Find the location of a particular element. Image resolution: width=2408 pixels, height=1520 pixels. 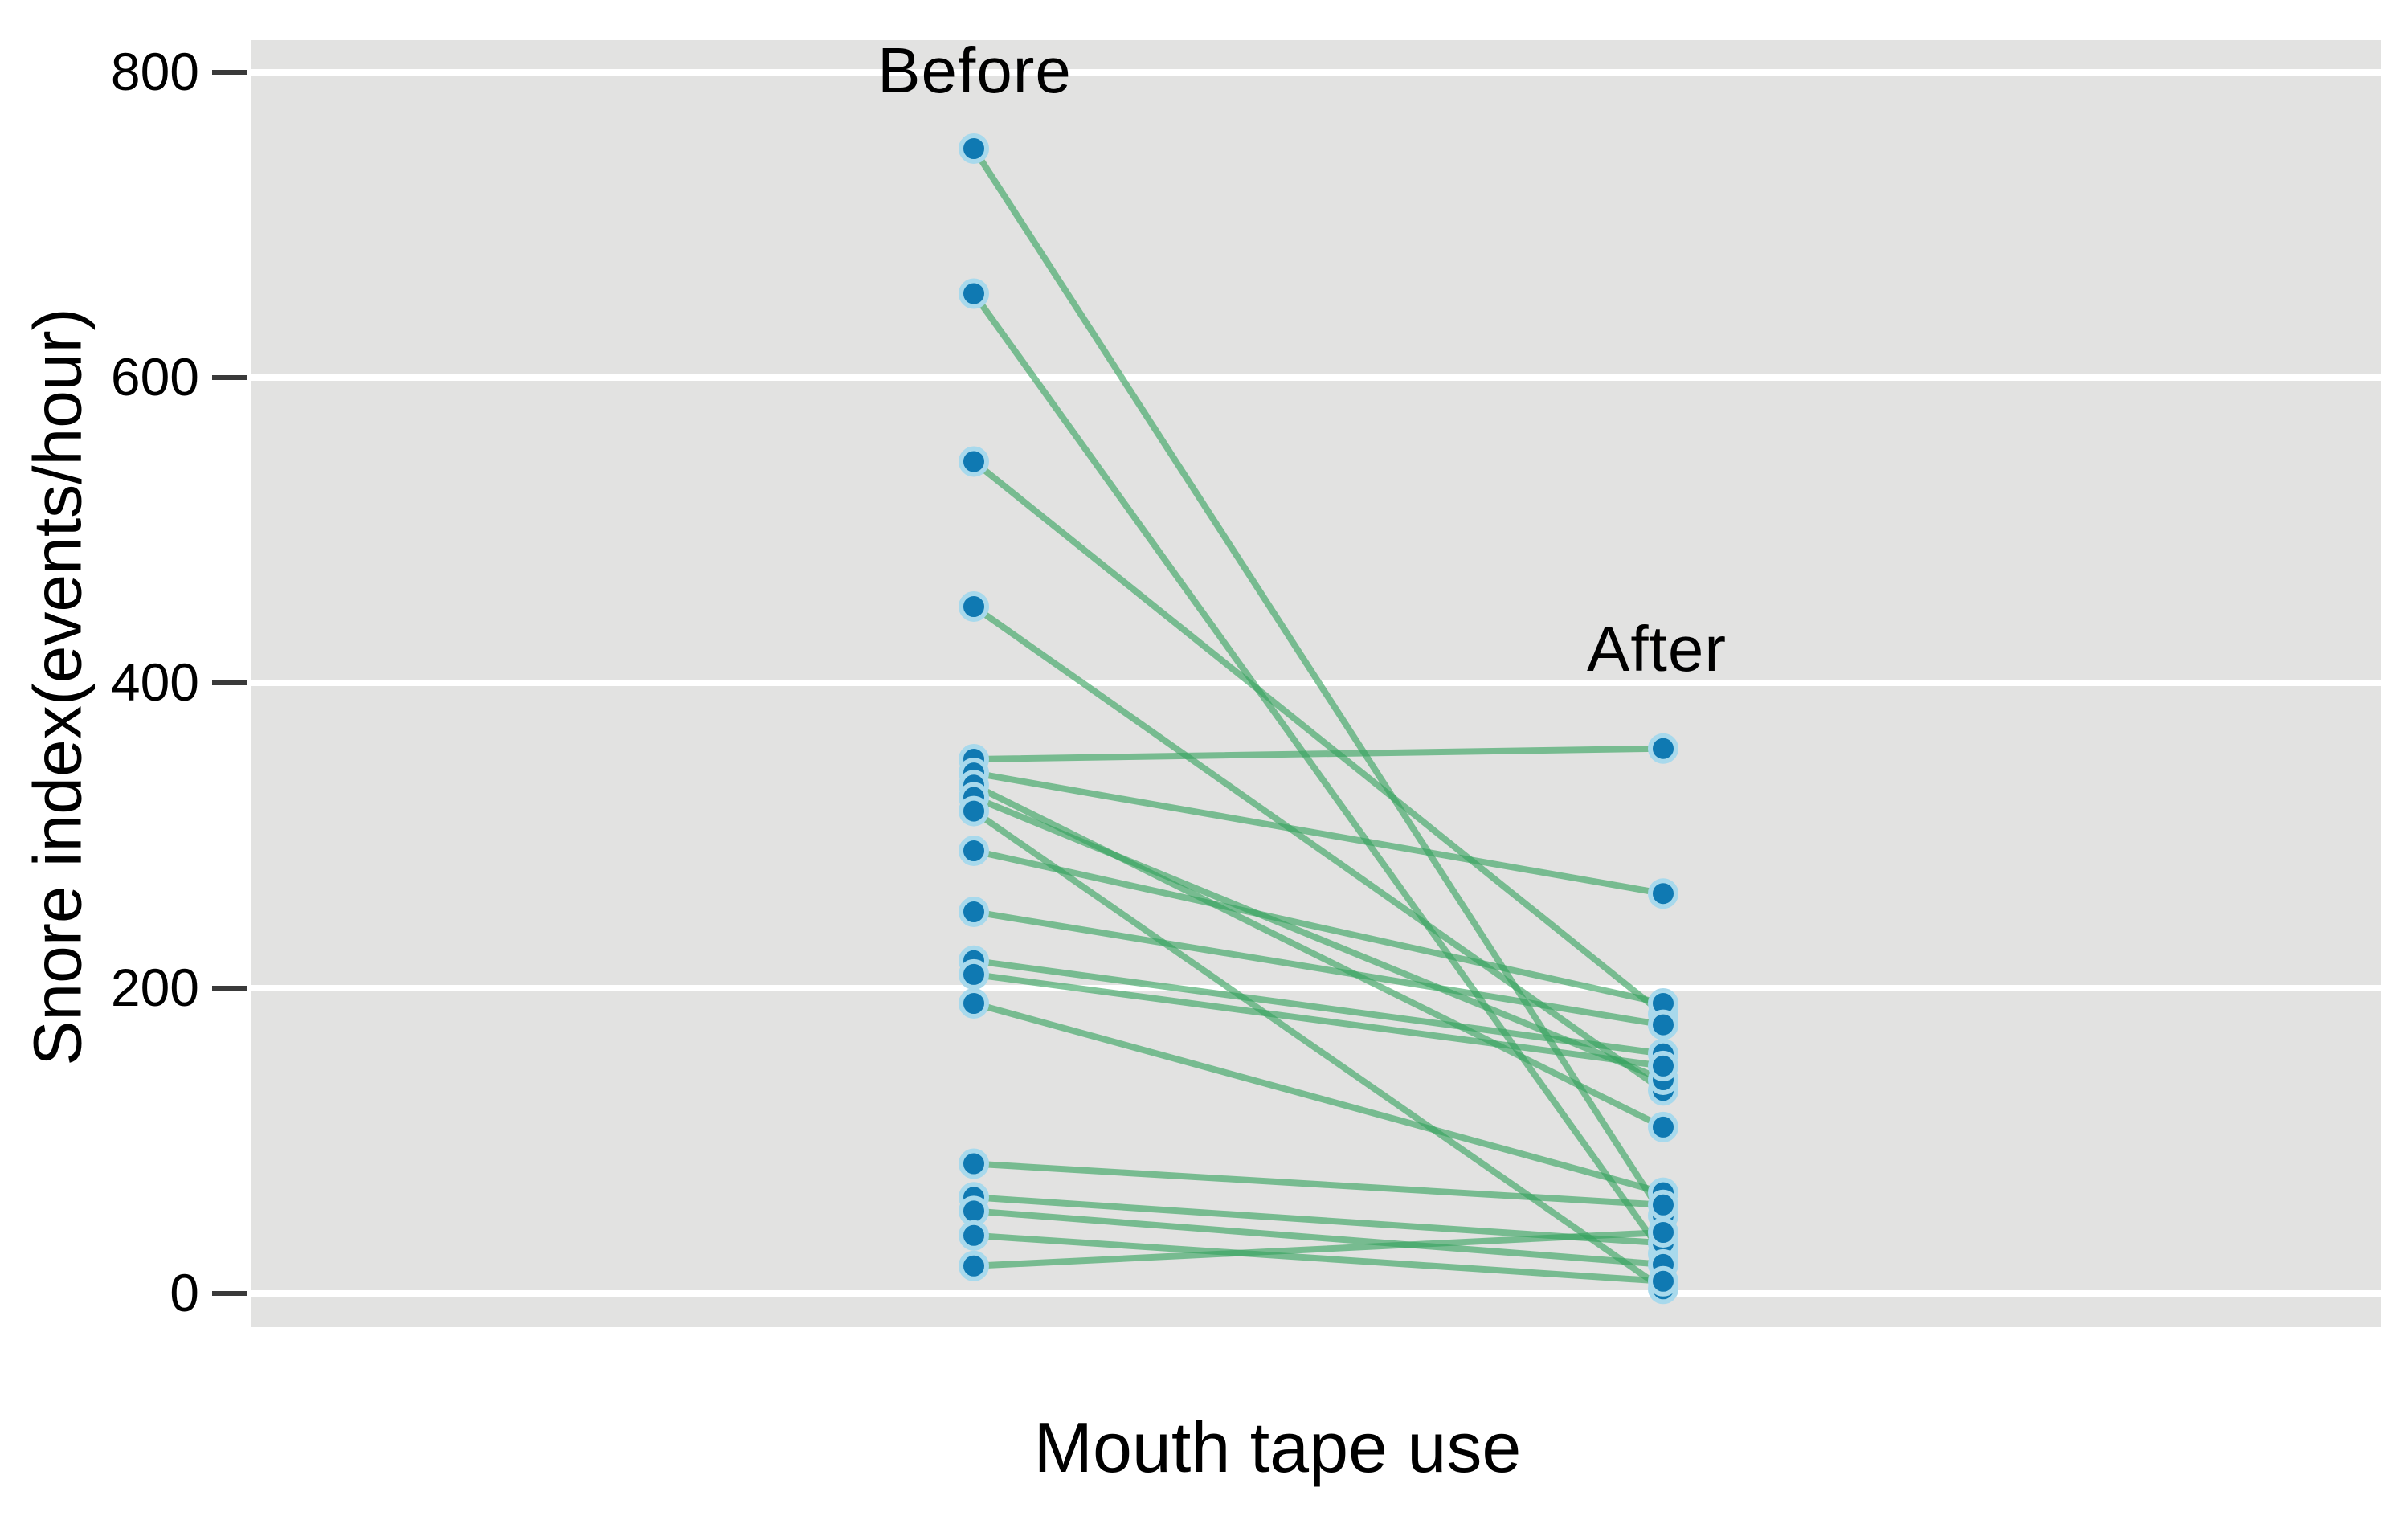

y-tick-label-400: 400 is located at coordinates (155, 682).